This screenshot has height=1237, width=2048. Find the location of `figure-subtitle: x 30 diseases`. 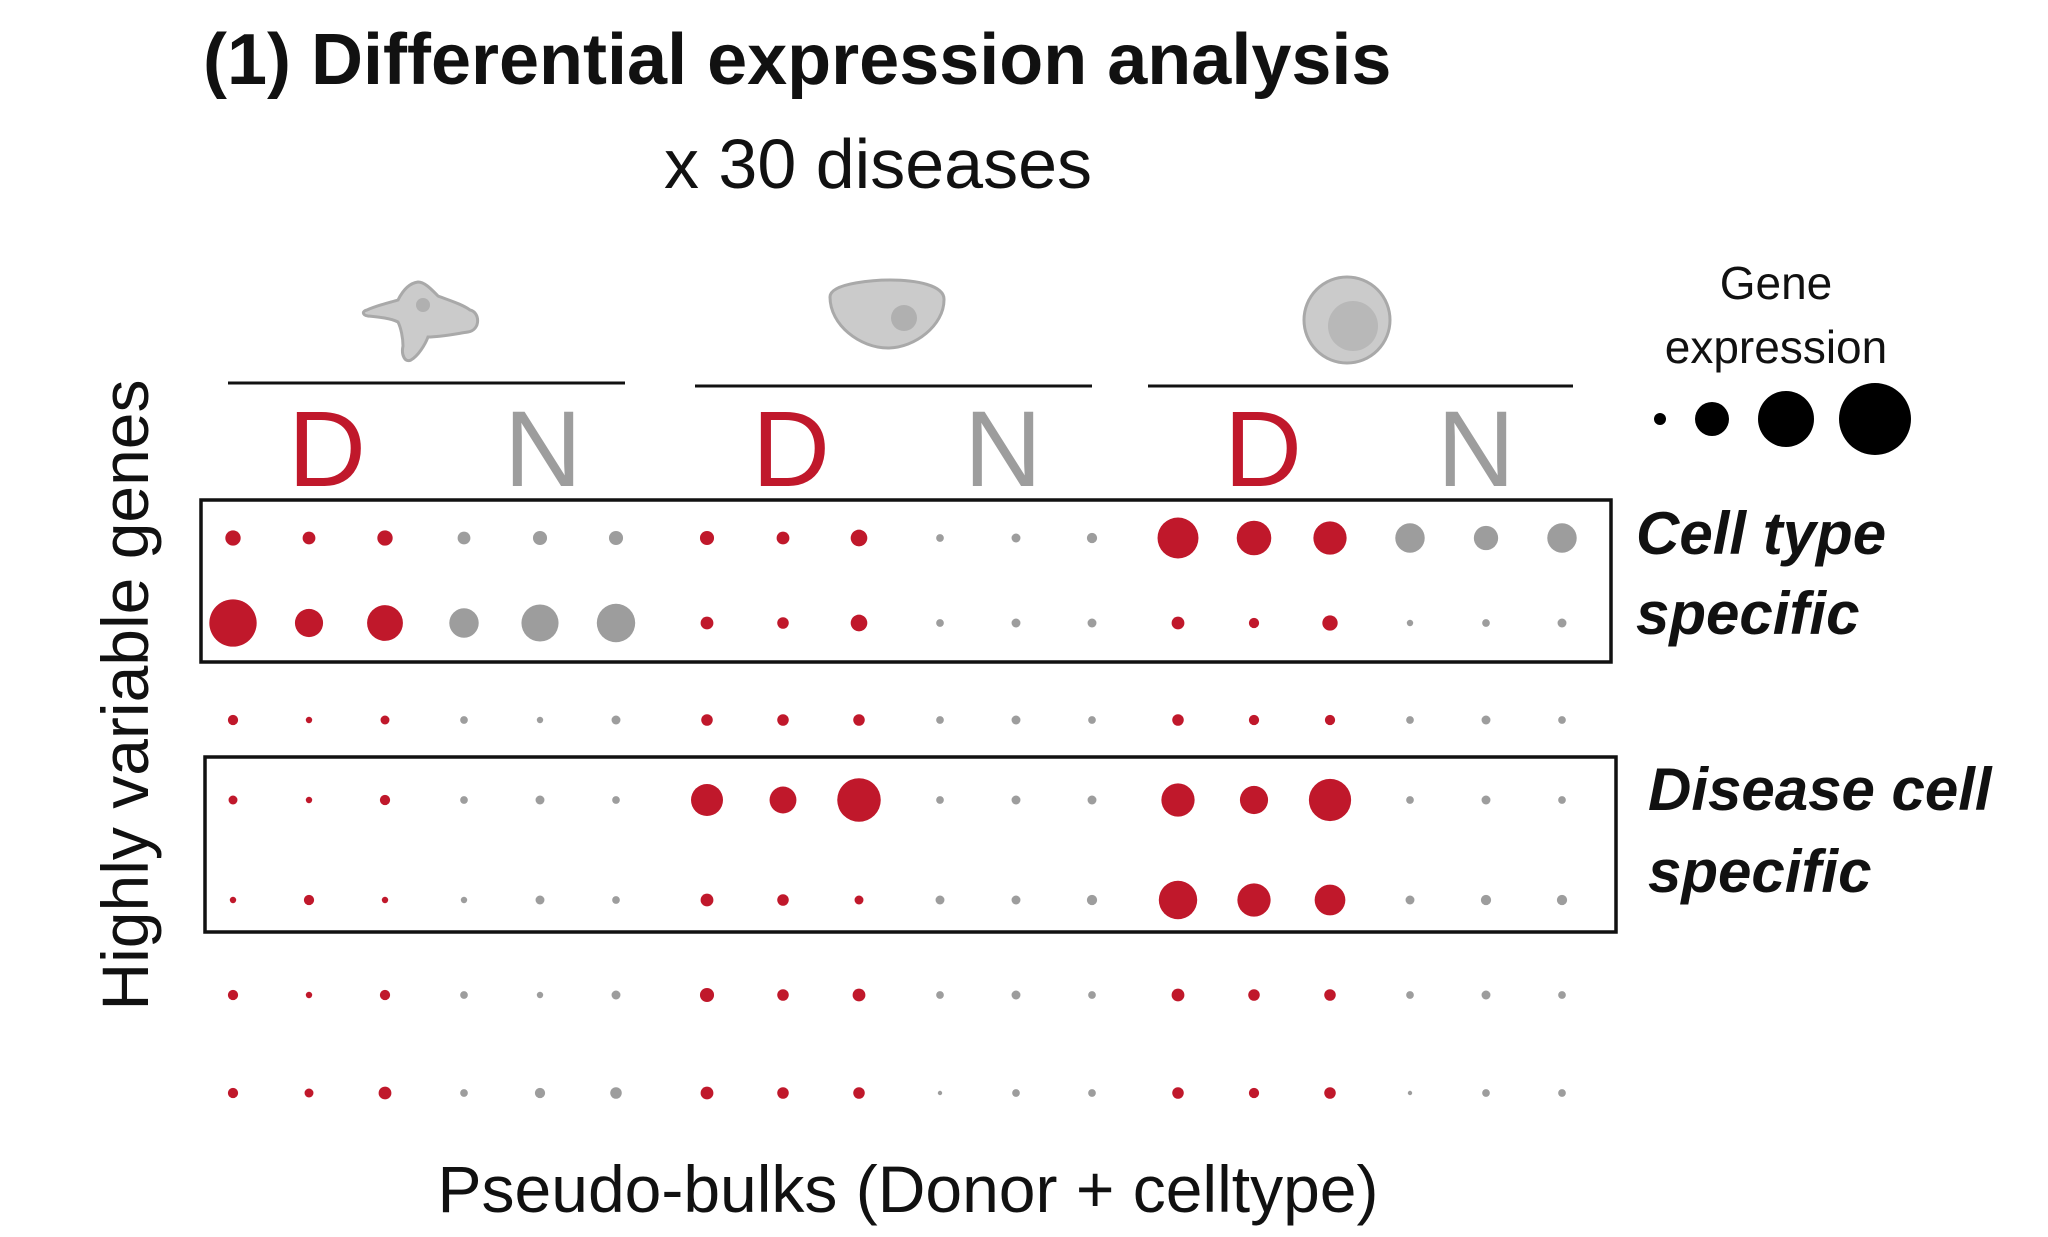

figure-subtitle: x 30 diseases is located at coordinates (878, 164).